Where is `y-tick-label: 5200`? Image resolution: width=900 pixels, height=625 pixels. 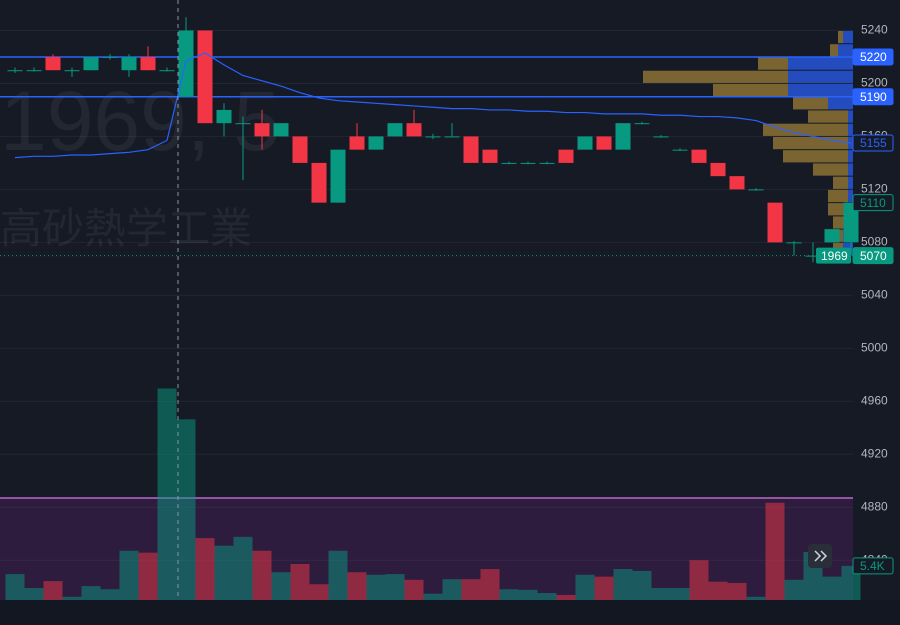
y-tick-label: 5200 is located at coordinates (874, 83).